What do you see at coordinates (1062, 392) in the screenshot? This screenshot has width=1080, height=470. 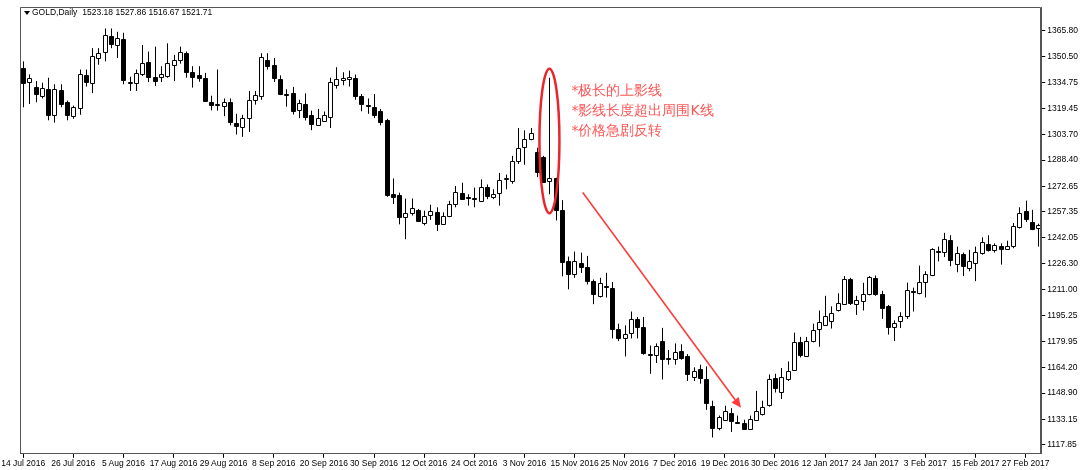 I see `y-tick-label: 1148.90` at bounding box center [1062, 392].